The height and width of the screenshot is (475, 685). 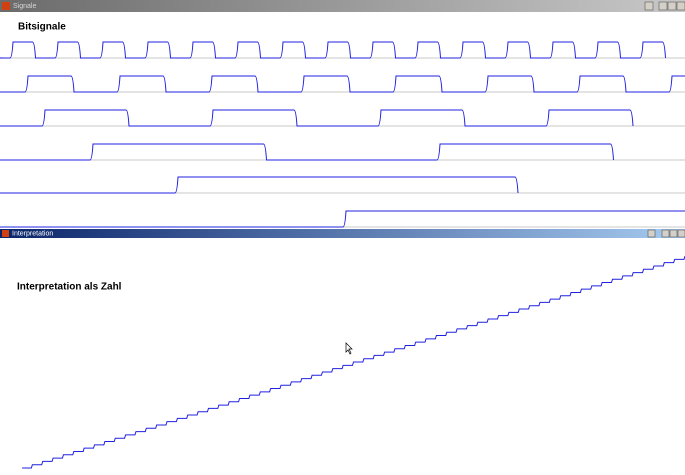 What do you see at coordinates (349, 348) in the screenshot?
I see `mouse-cursor` at bounding box center [349, 348].